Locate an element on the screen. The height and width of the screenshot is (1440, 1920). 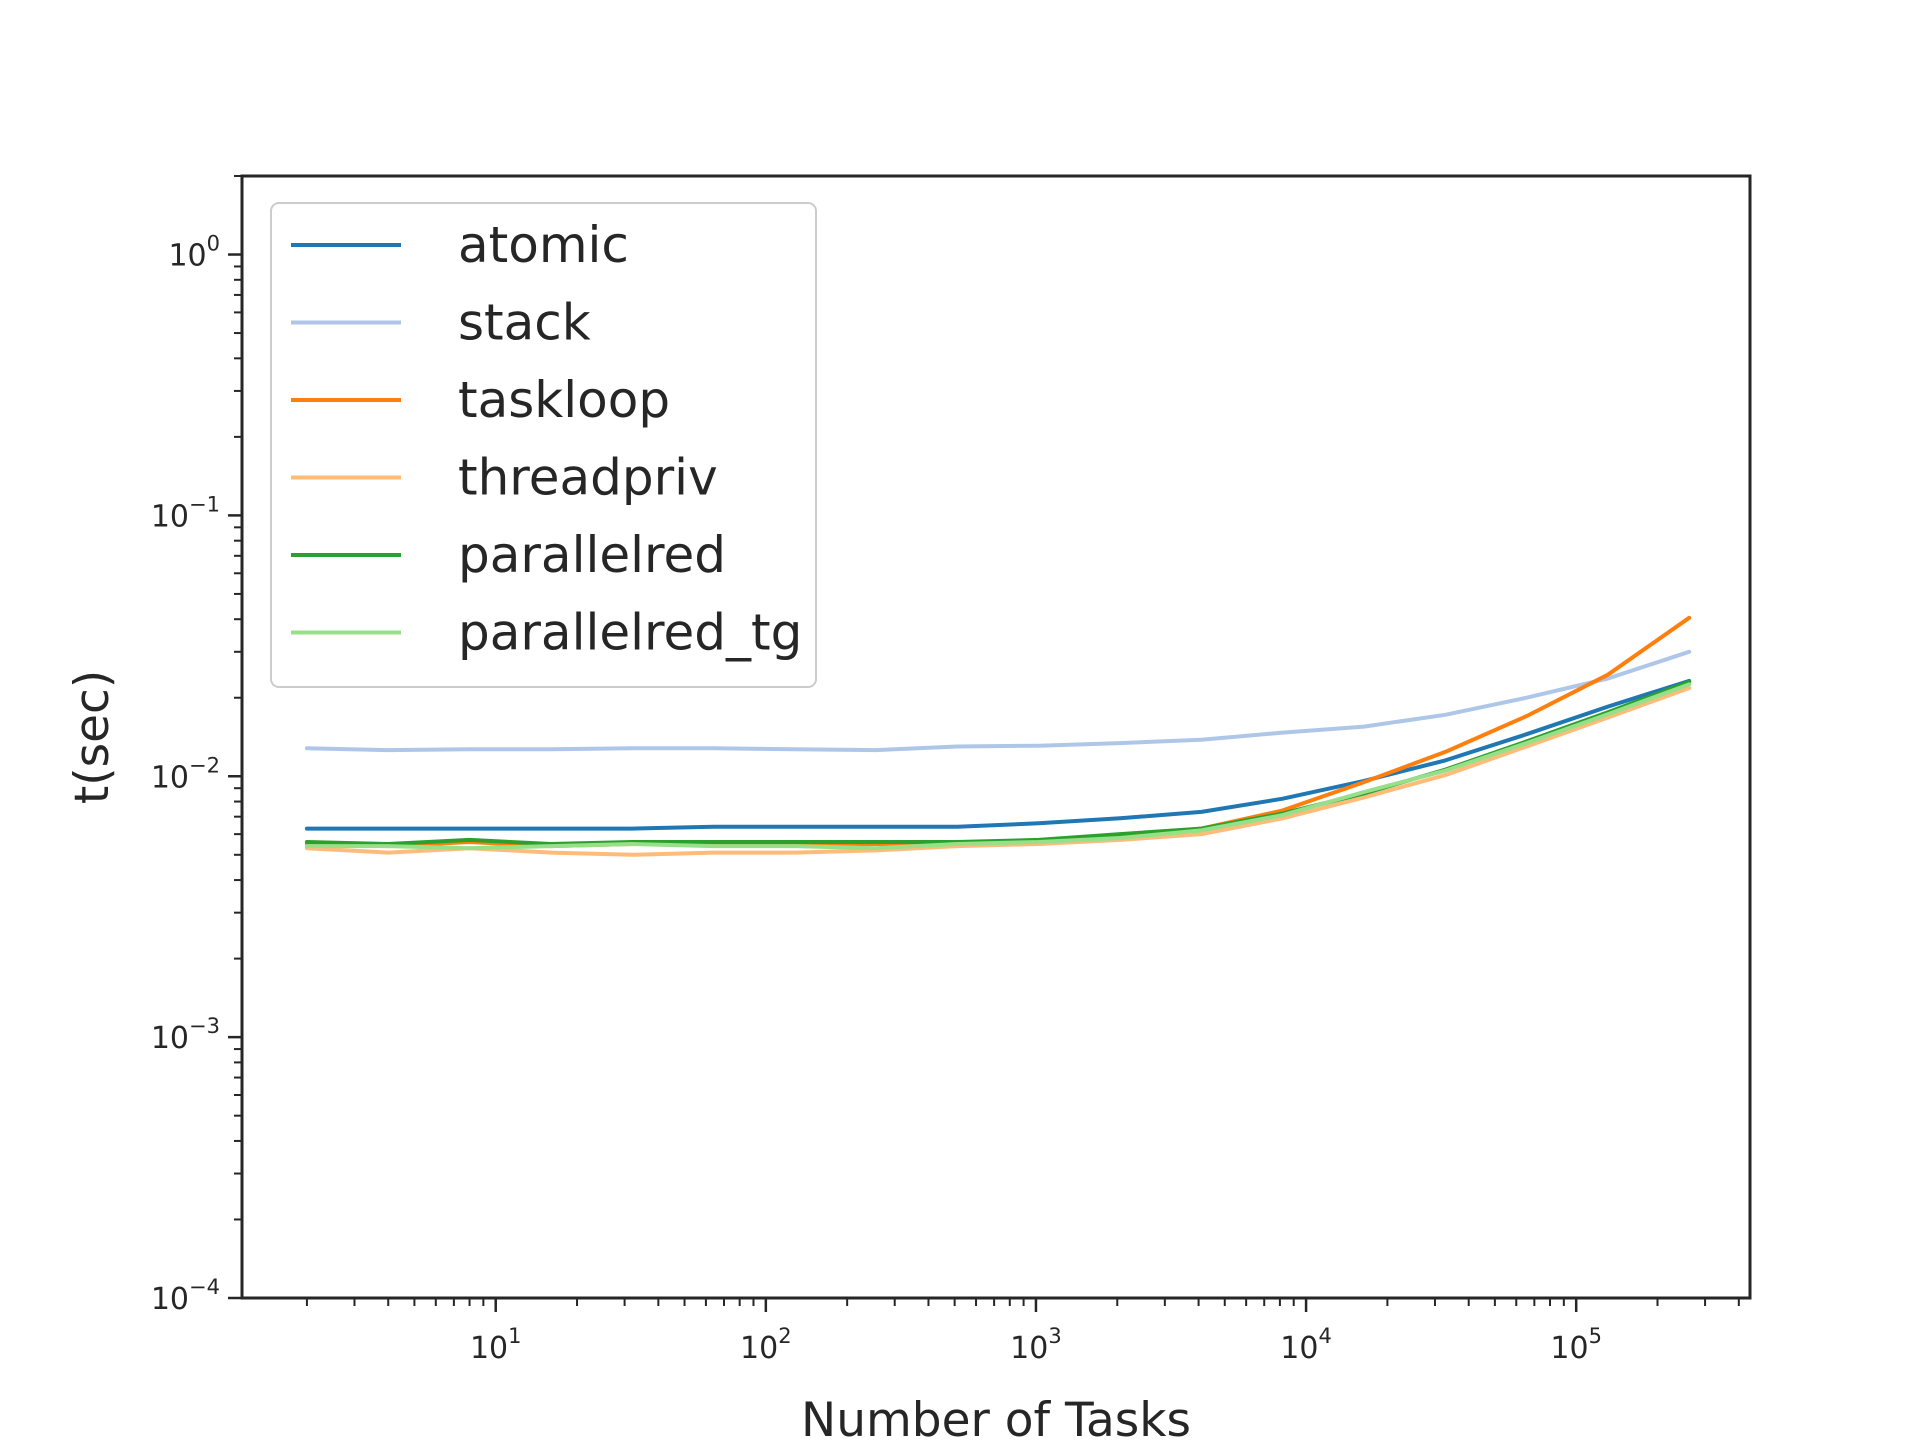
legend-entry-threadpriv: threadpriv is located at coordinates (504, 478).